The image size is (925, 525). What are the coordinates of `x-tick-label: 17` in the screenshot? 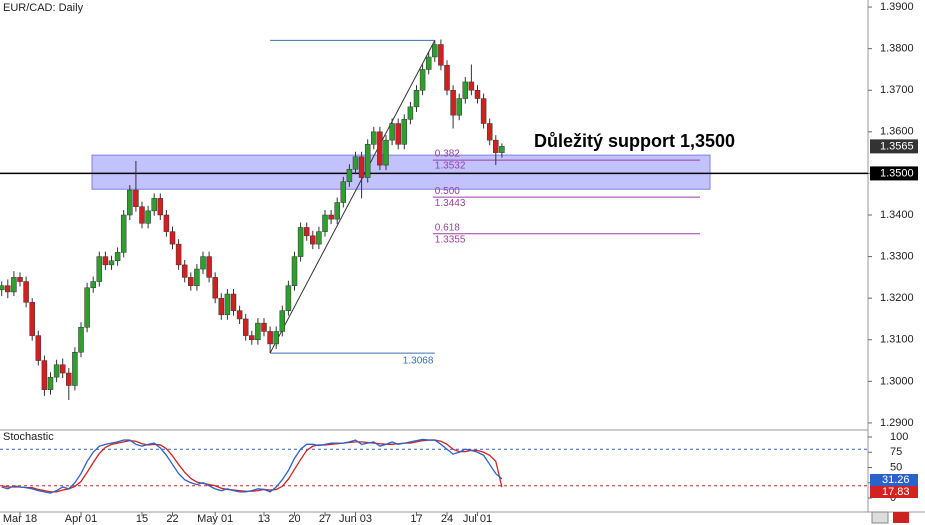 It's located at (416, 519).